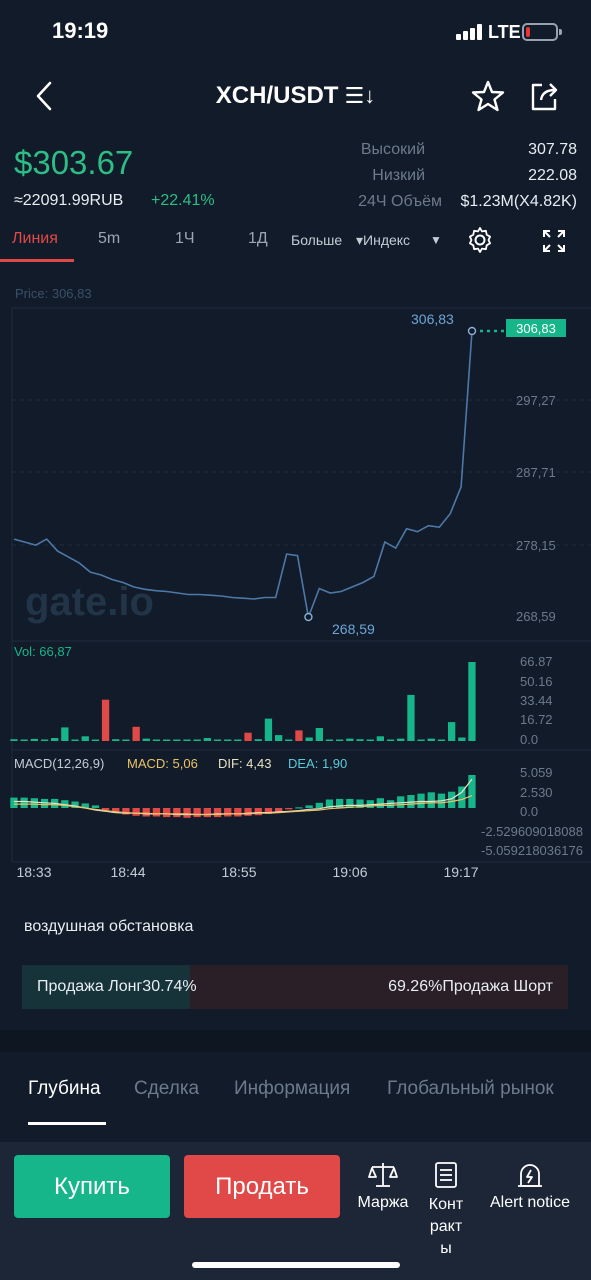 The image size is (591, 1280). I want to click on price-tick-label: 278,15, so click(536, 545).